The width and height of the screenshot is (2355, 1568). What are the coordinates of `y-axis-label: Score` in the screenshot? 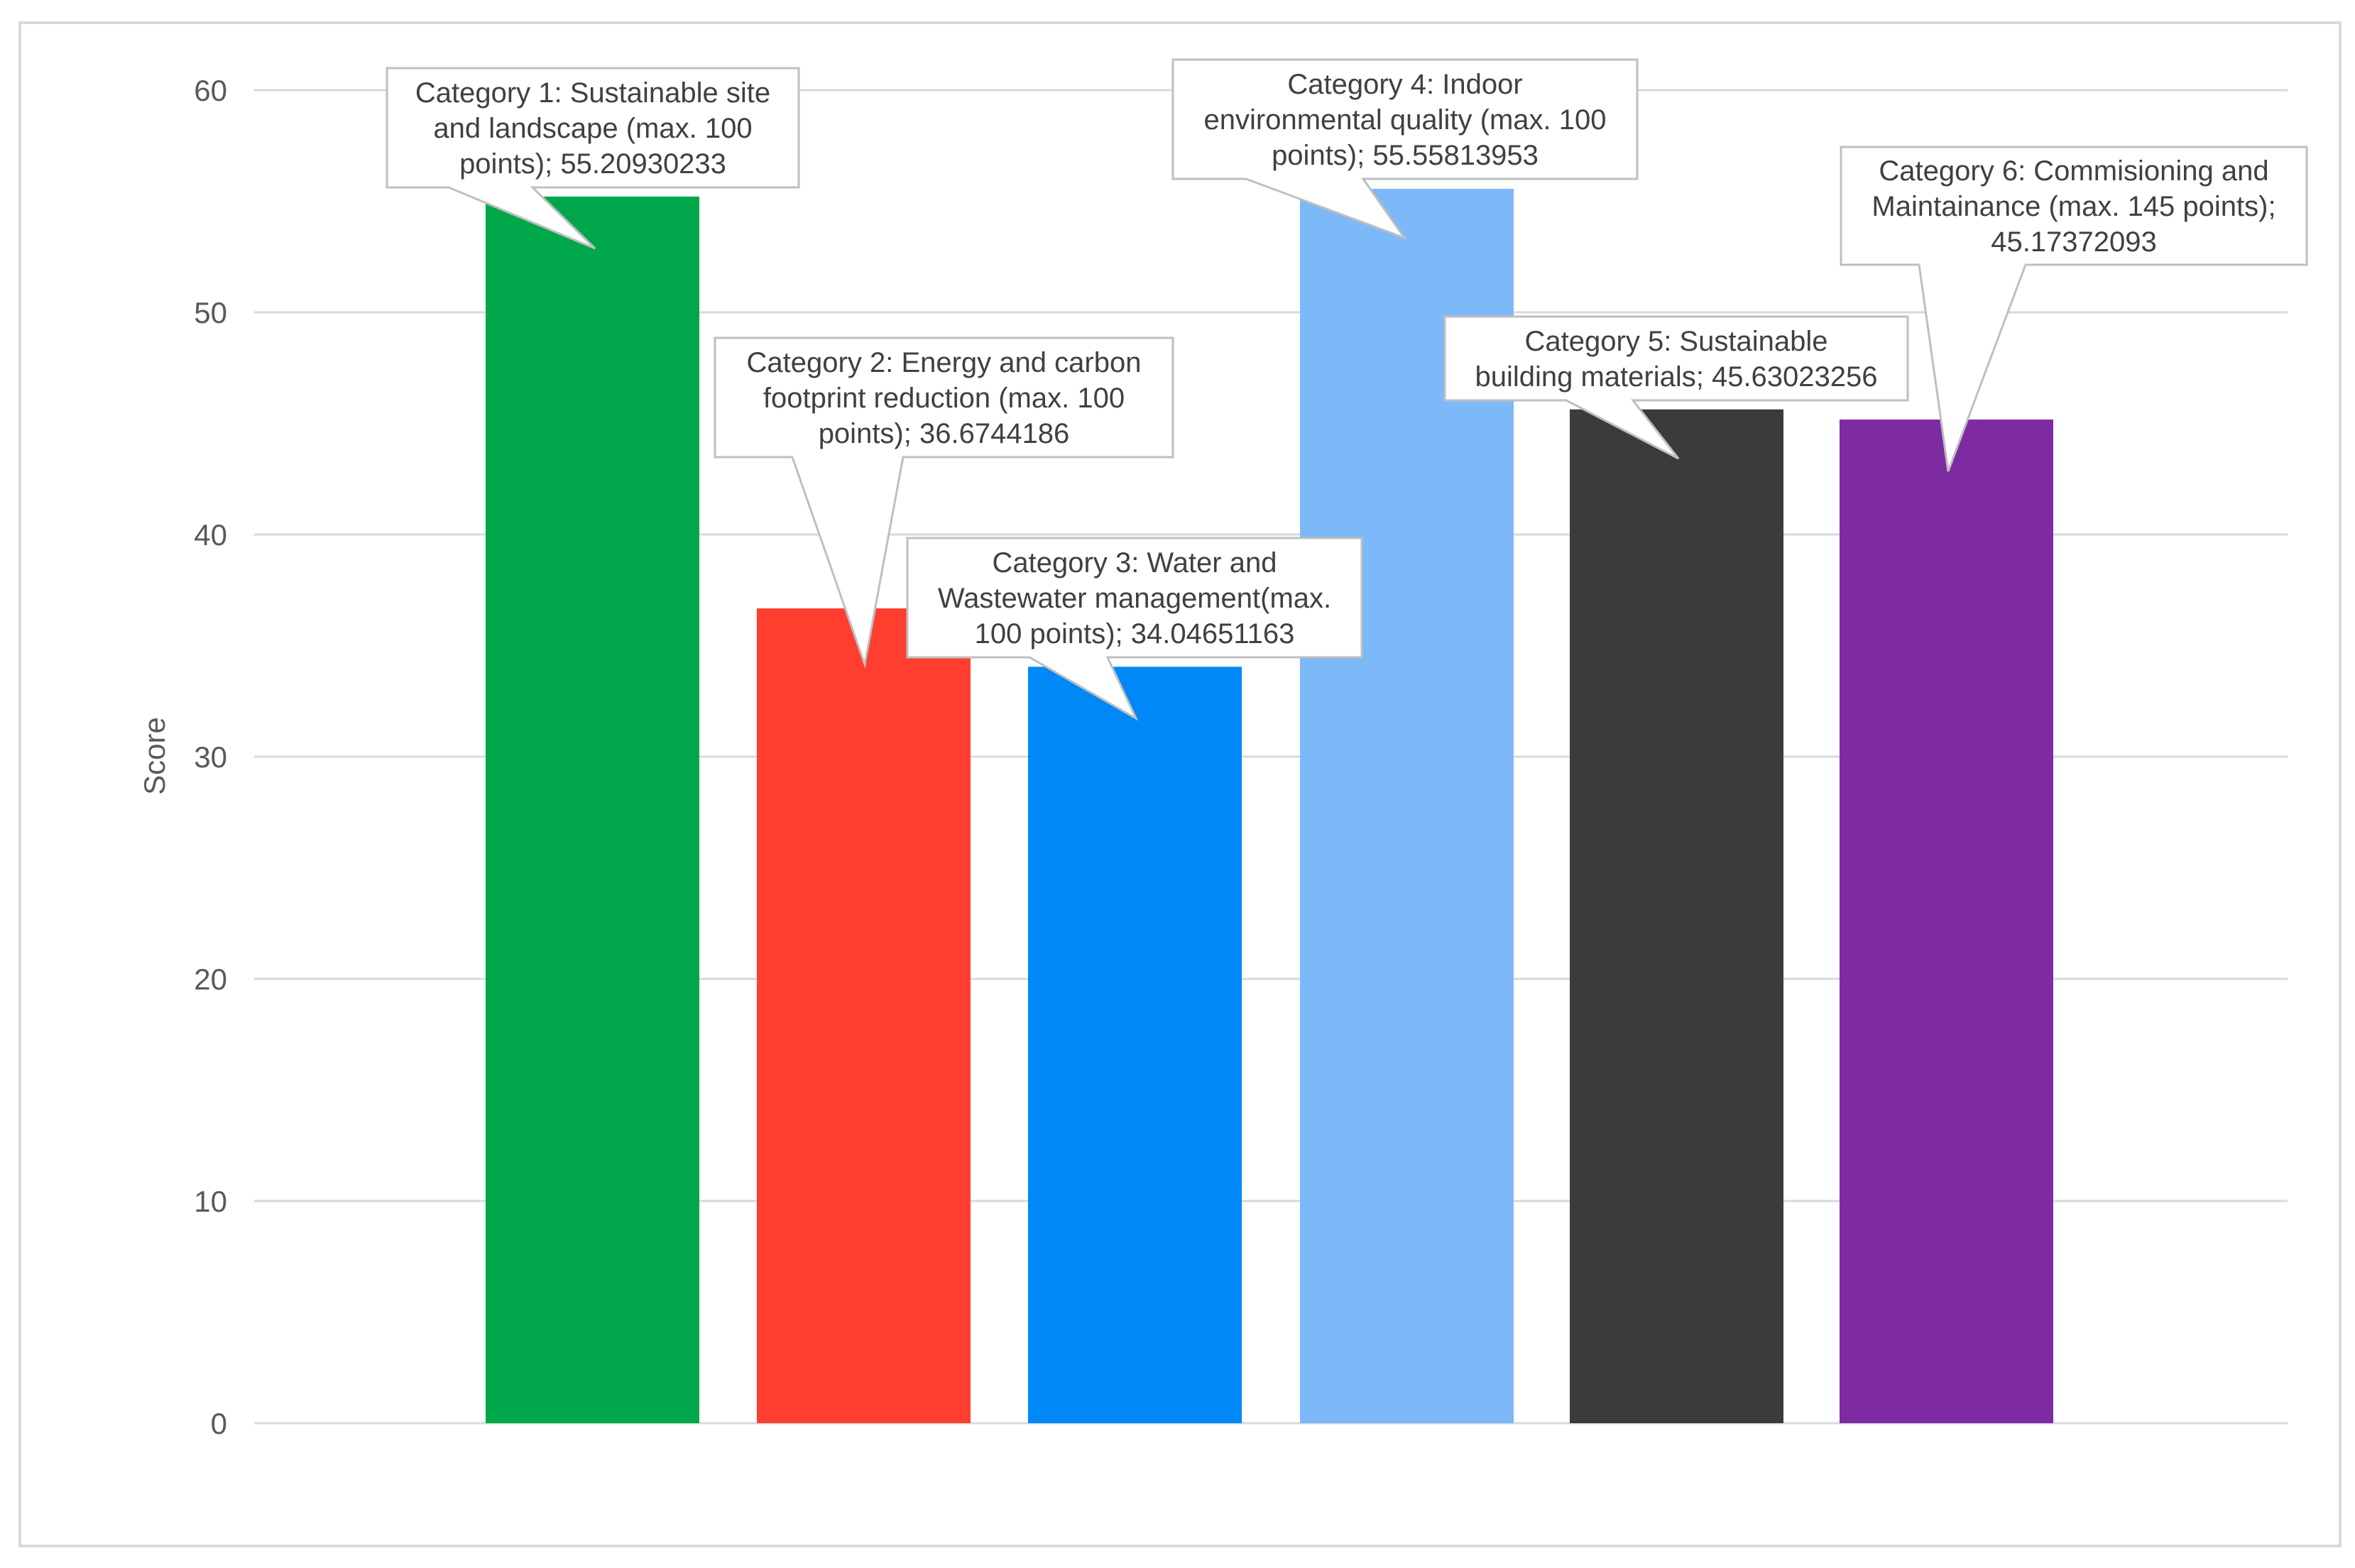 It's located at (154, 756).